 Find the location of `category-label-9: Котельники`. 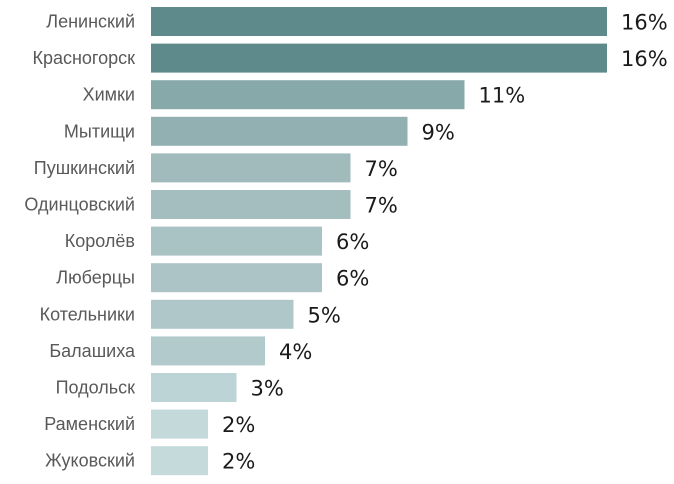

category-label-9: Котельники is located at coordinates (87, 314).